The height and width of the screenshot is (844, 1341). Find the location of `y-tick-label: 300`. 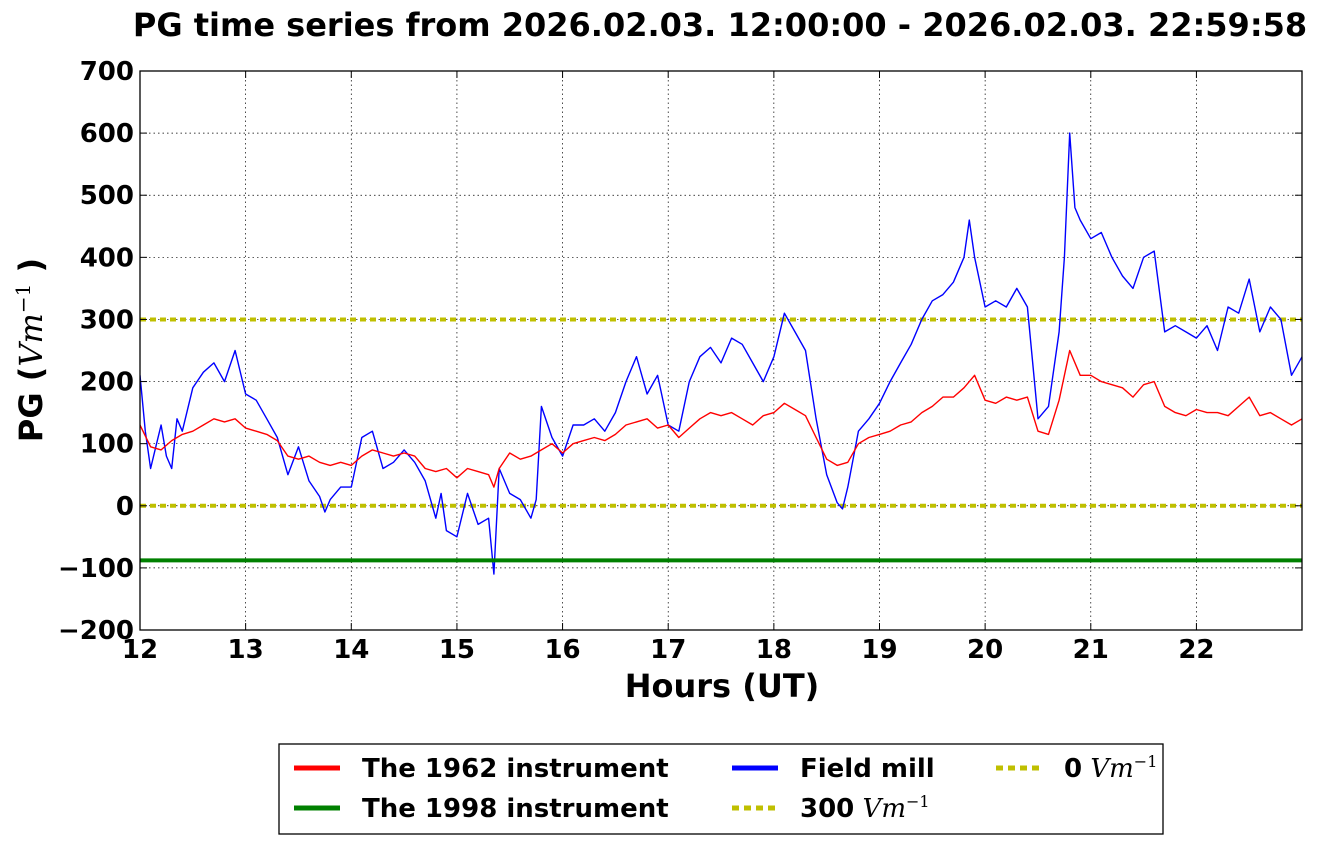

y-tick-label: 300 is located at coordinates (107, 320).